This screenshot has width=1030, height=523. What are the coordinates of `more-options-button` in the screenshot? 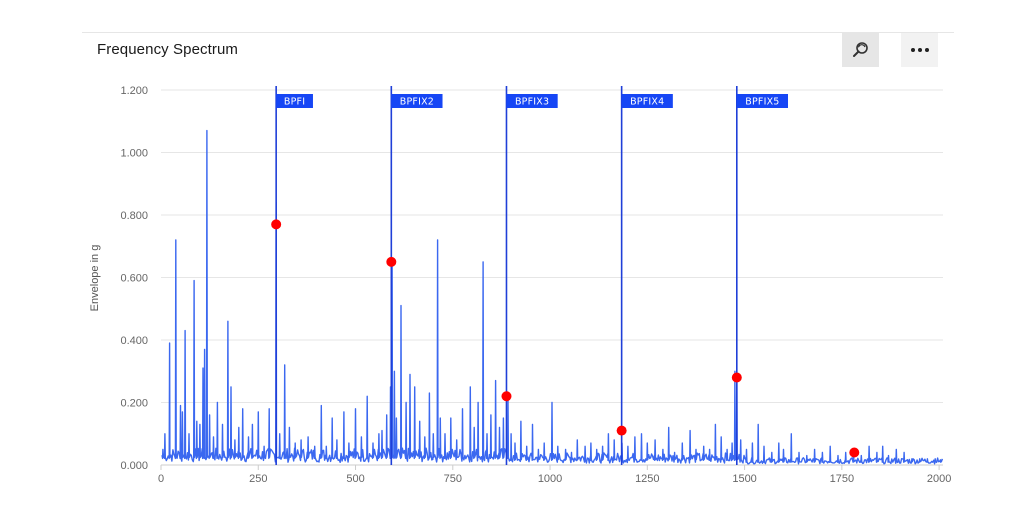 It's located at (919, 50).